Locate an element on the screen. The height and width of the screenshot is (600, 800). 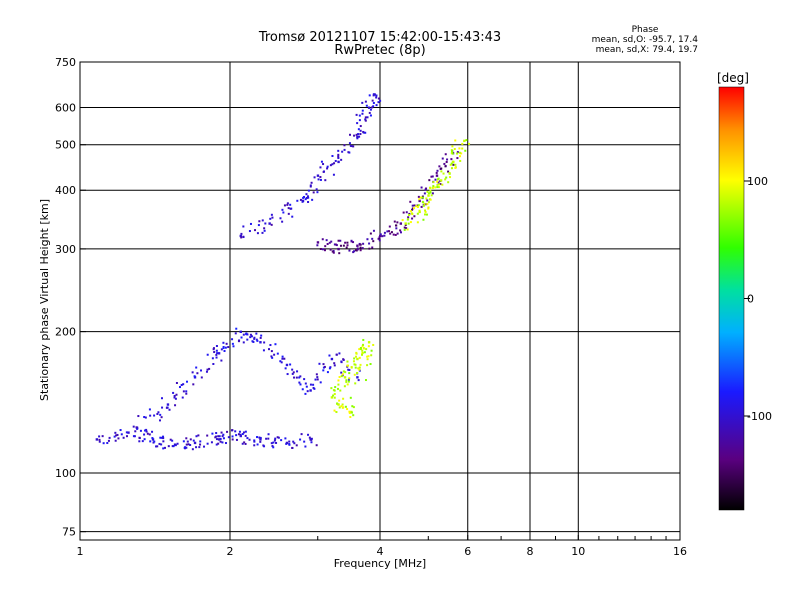
x-tick-label: 8 is located at coordinates (530, 551).